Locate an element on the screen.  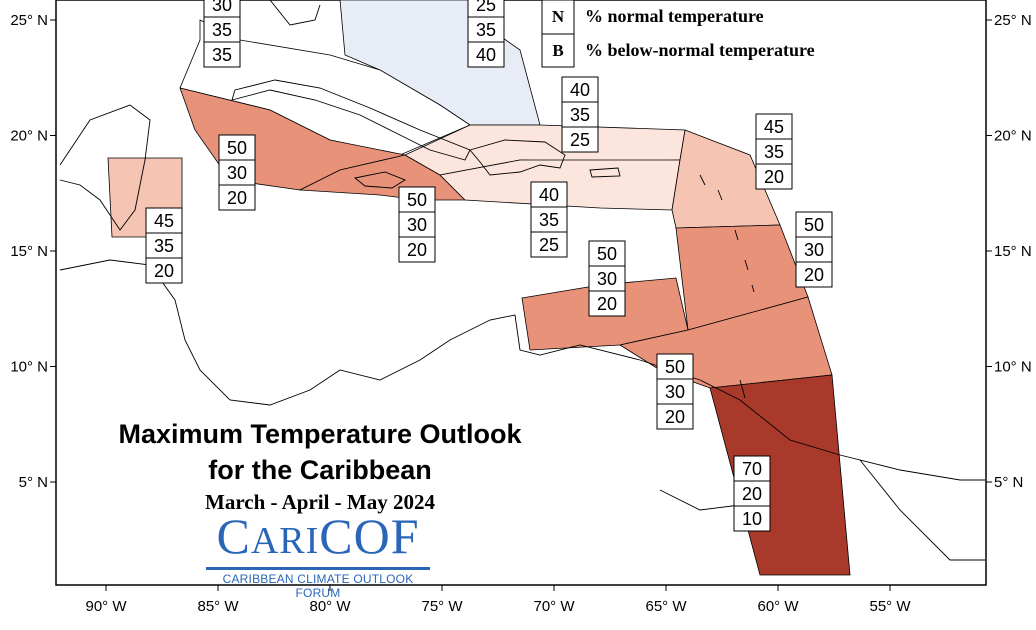
lat-tick-label-right: 25° N is located at coordinates (1013, 20).